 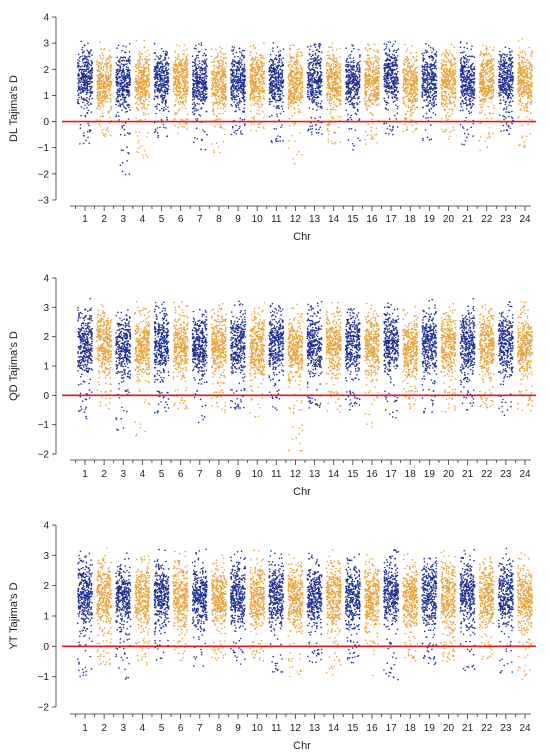 I want to click on chr-12-points, so click(x=295, y=104).